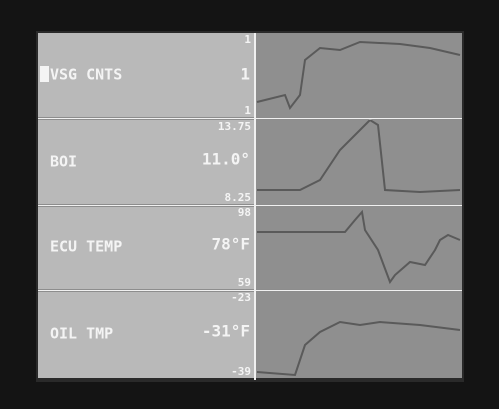 The width and height of the screenshot is (499, 409). What do you see at coordinates (244, 282) in the screenshot?
I see `min: 59` at bounding box center [244, 282].